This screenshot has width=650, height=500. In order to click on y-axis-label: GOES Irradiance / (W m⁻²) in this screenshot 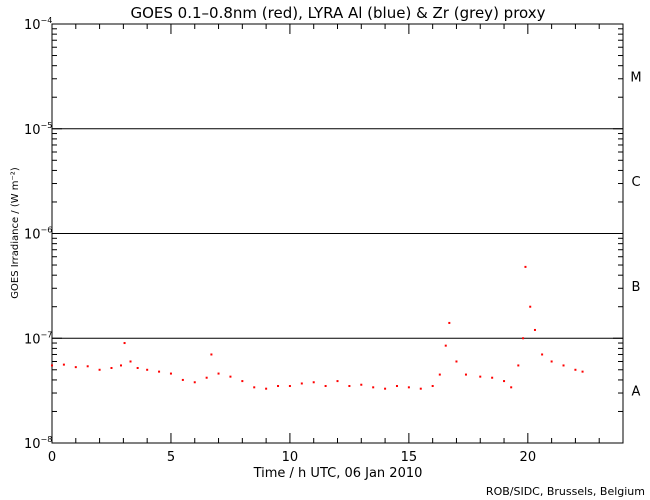, I will do `click(15, 233)`.